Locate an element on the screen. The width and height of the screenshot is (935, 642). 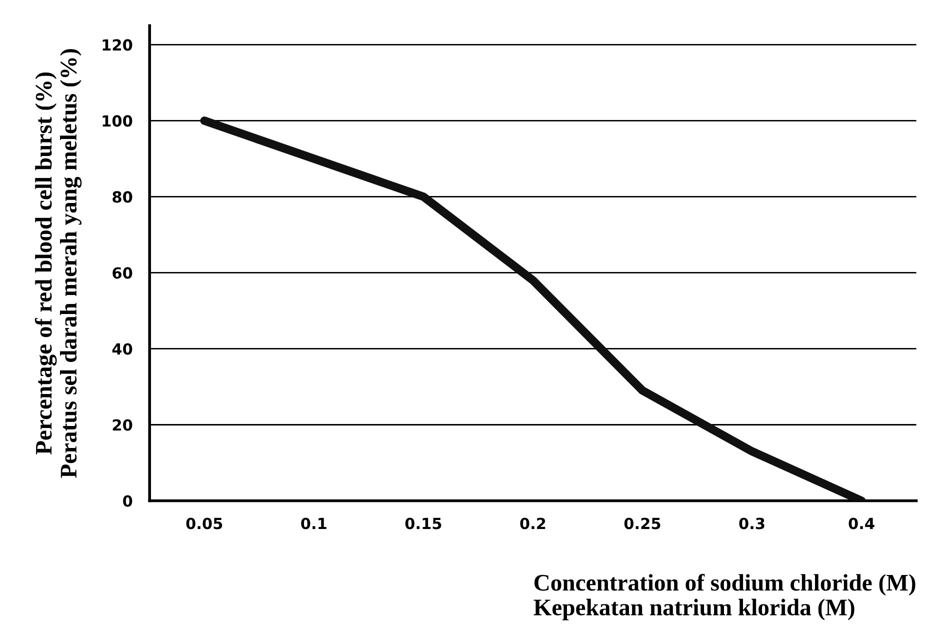
y-tick-label: 80 is located at coordinates (122, 197).